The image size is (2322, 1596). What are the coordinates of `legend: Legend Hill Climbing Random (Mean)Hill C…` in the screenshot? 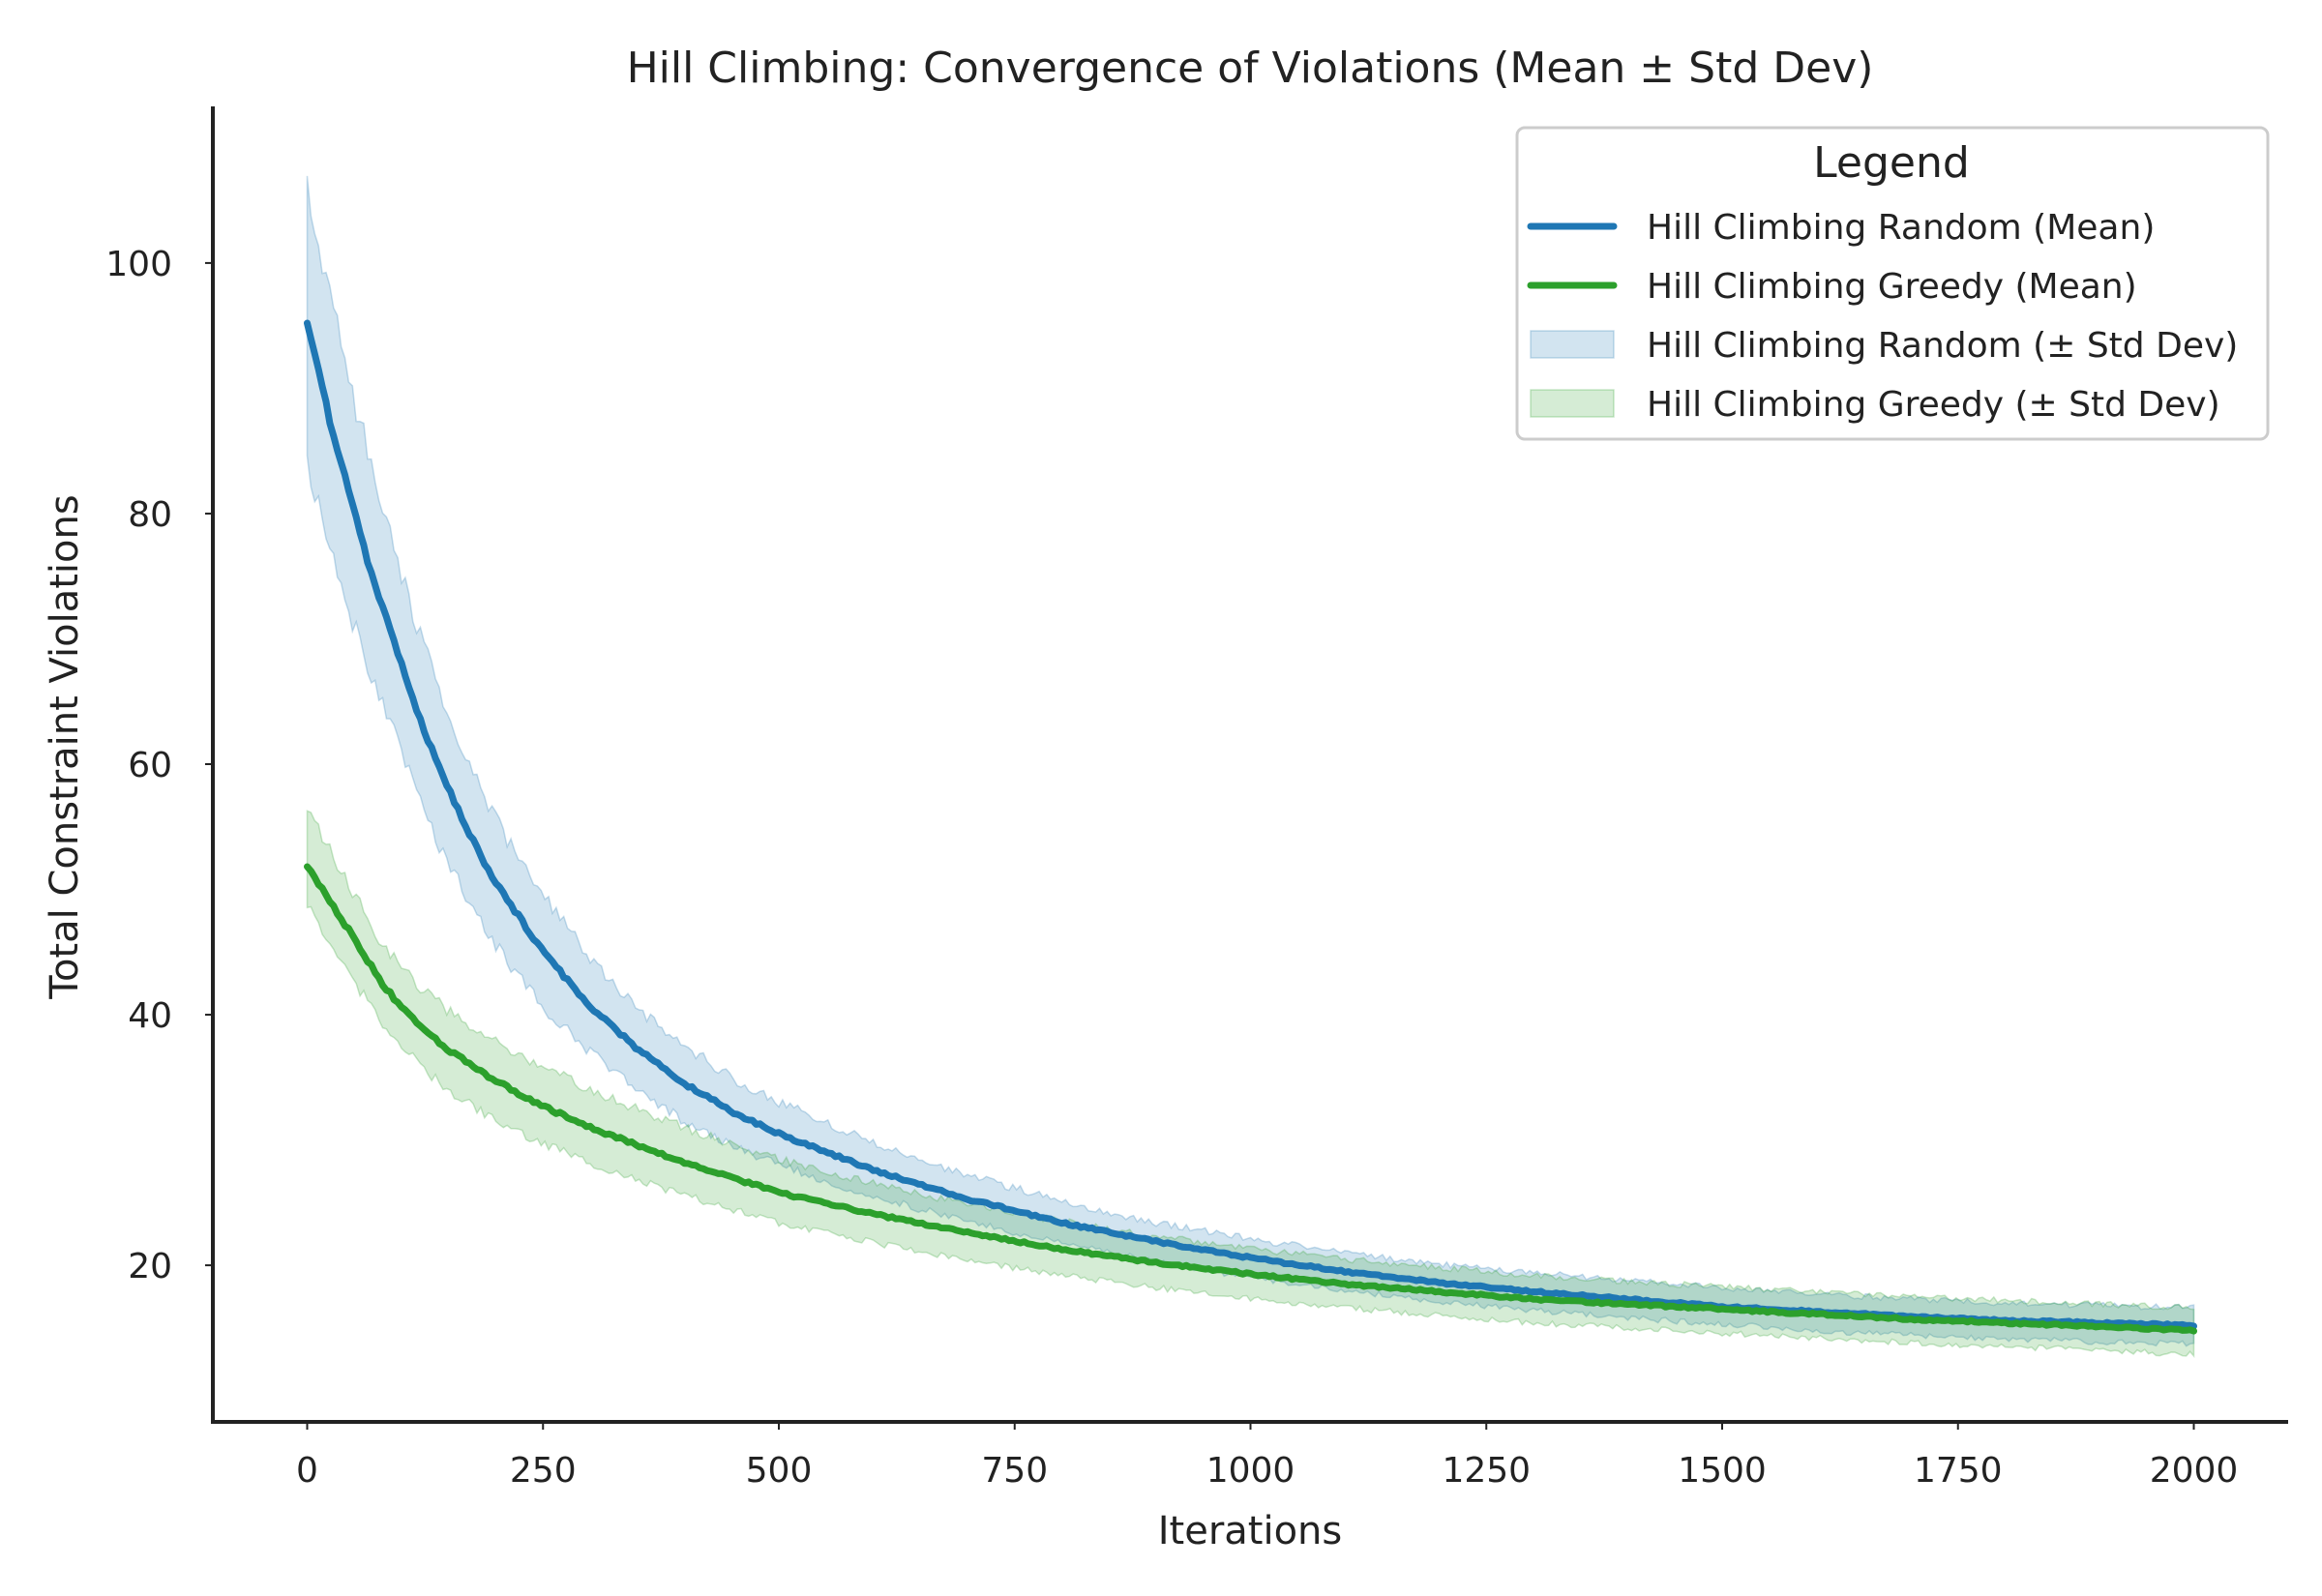 It's located at (1892, 283).